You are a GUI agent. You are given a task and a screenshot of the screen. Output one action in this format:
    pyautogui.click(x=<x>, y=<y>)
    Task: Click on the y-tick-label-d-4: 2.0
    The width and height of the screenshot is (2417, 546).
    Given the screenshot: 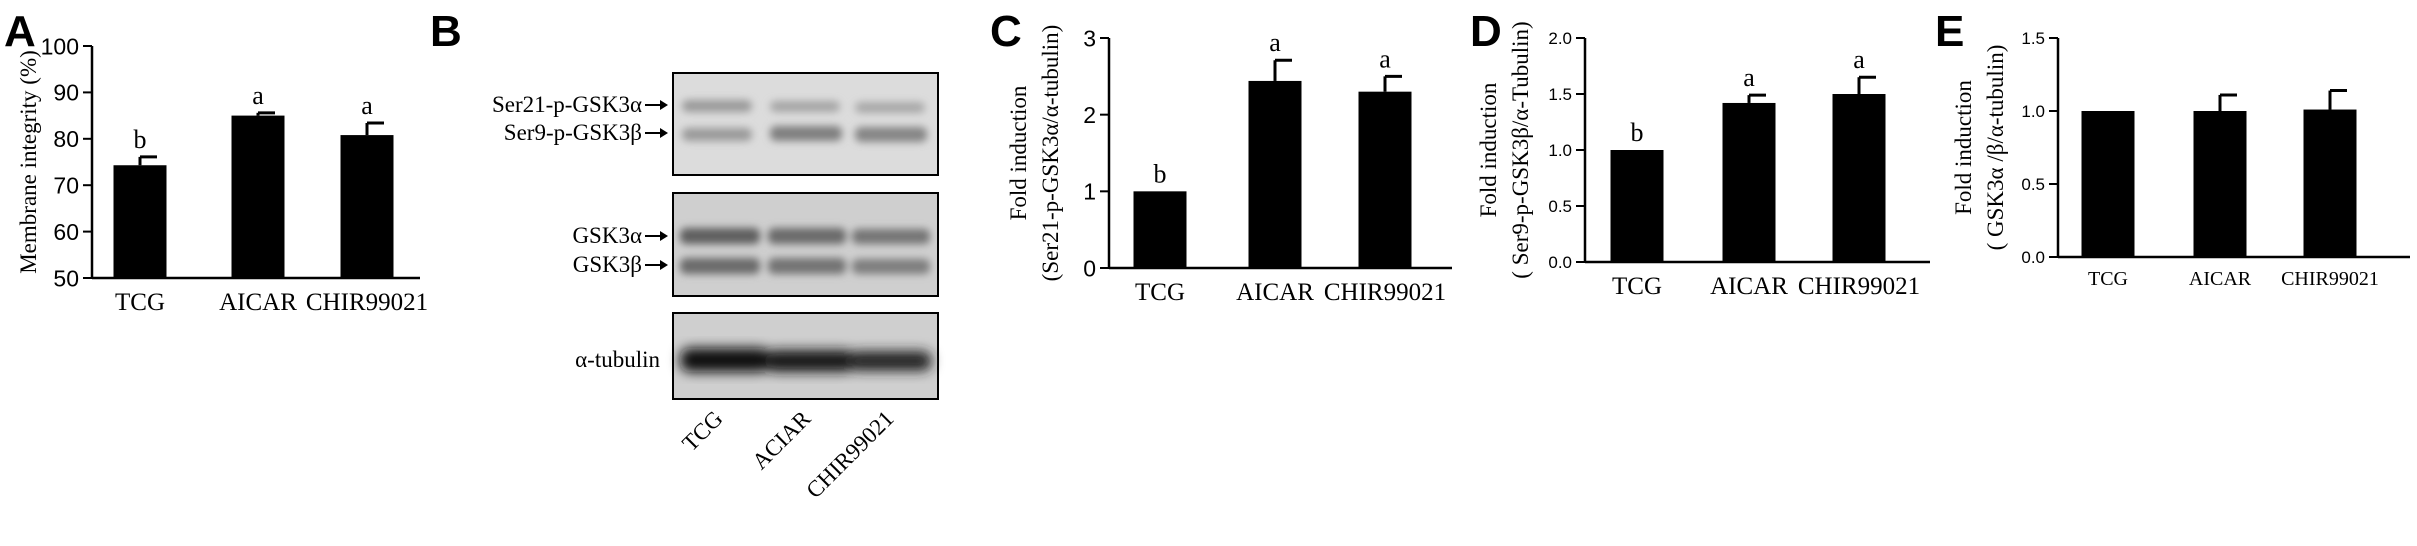 What is the action you would take?
    pyautogui.click(x=1560, y=38)
    